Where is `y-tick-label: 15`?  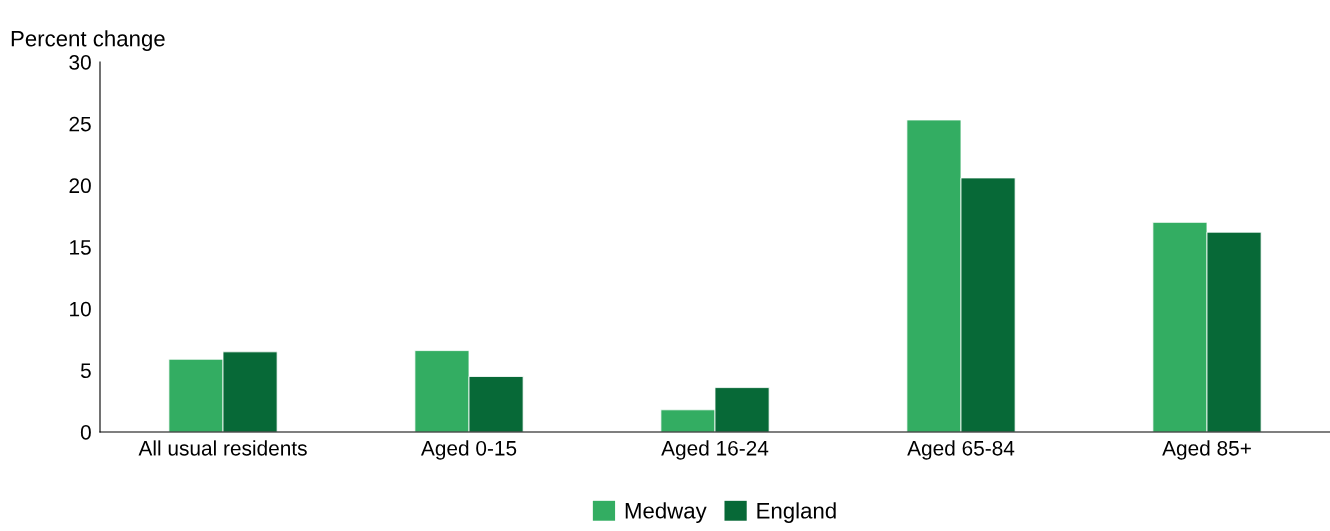
y-tick-label: 15 is located at coordinates (80, 247).